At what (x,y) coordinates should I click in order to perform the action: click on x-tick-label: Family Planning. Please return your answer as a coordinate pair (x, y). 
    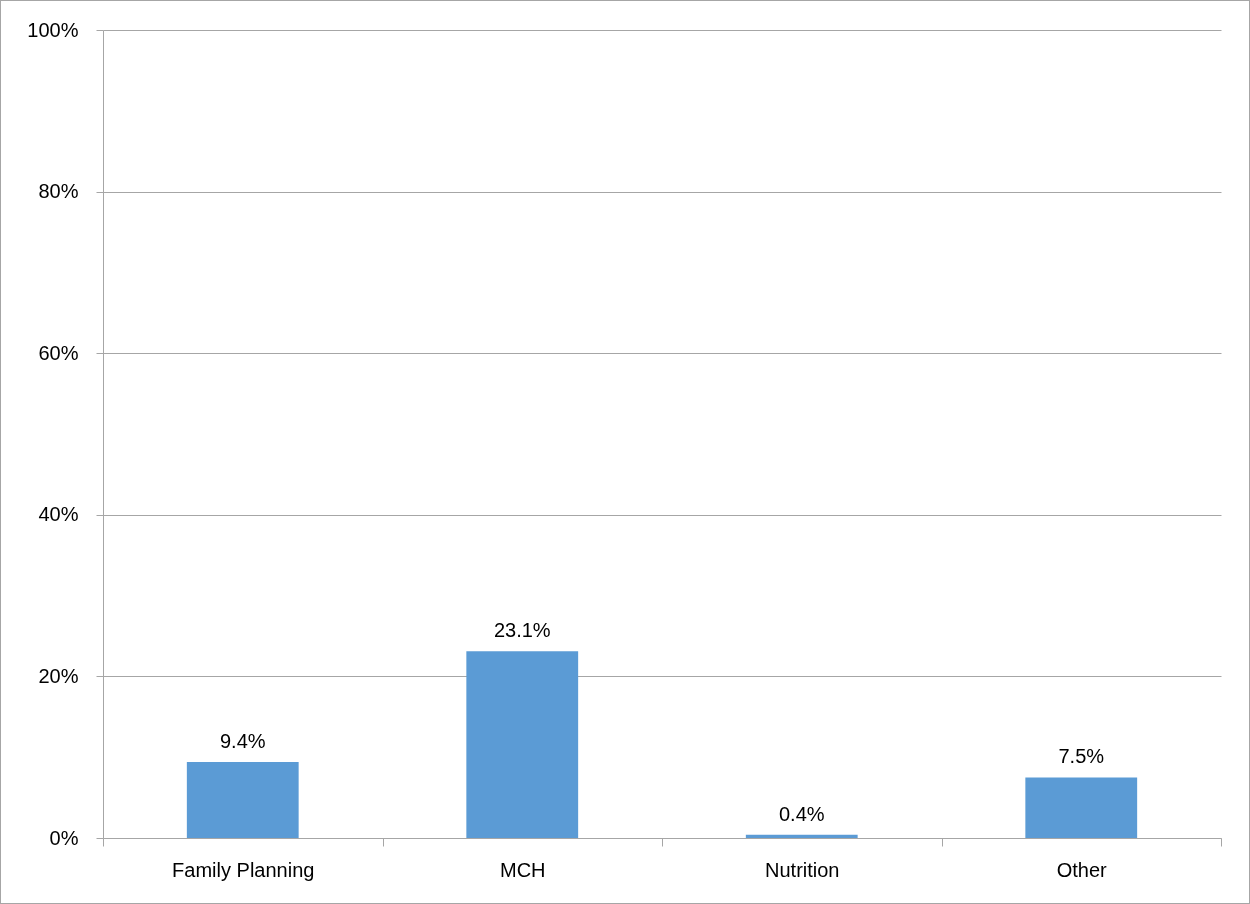
    Looking at the image, I should click on (243, 869).